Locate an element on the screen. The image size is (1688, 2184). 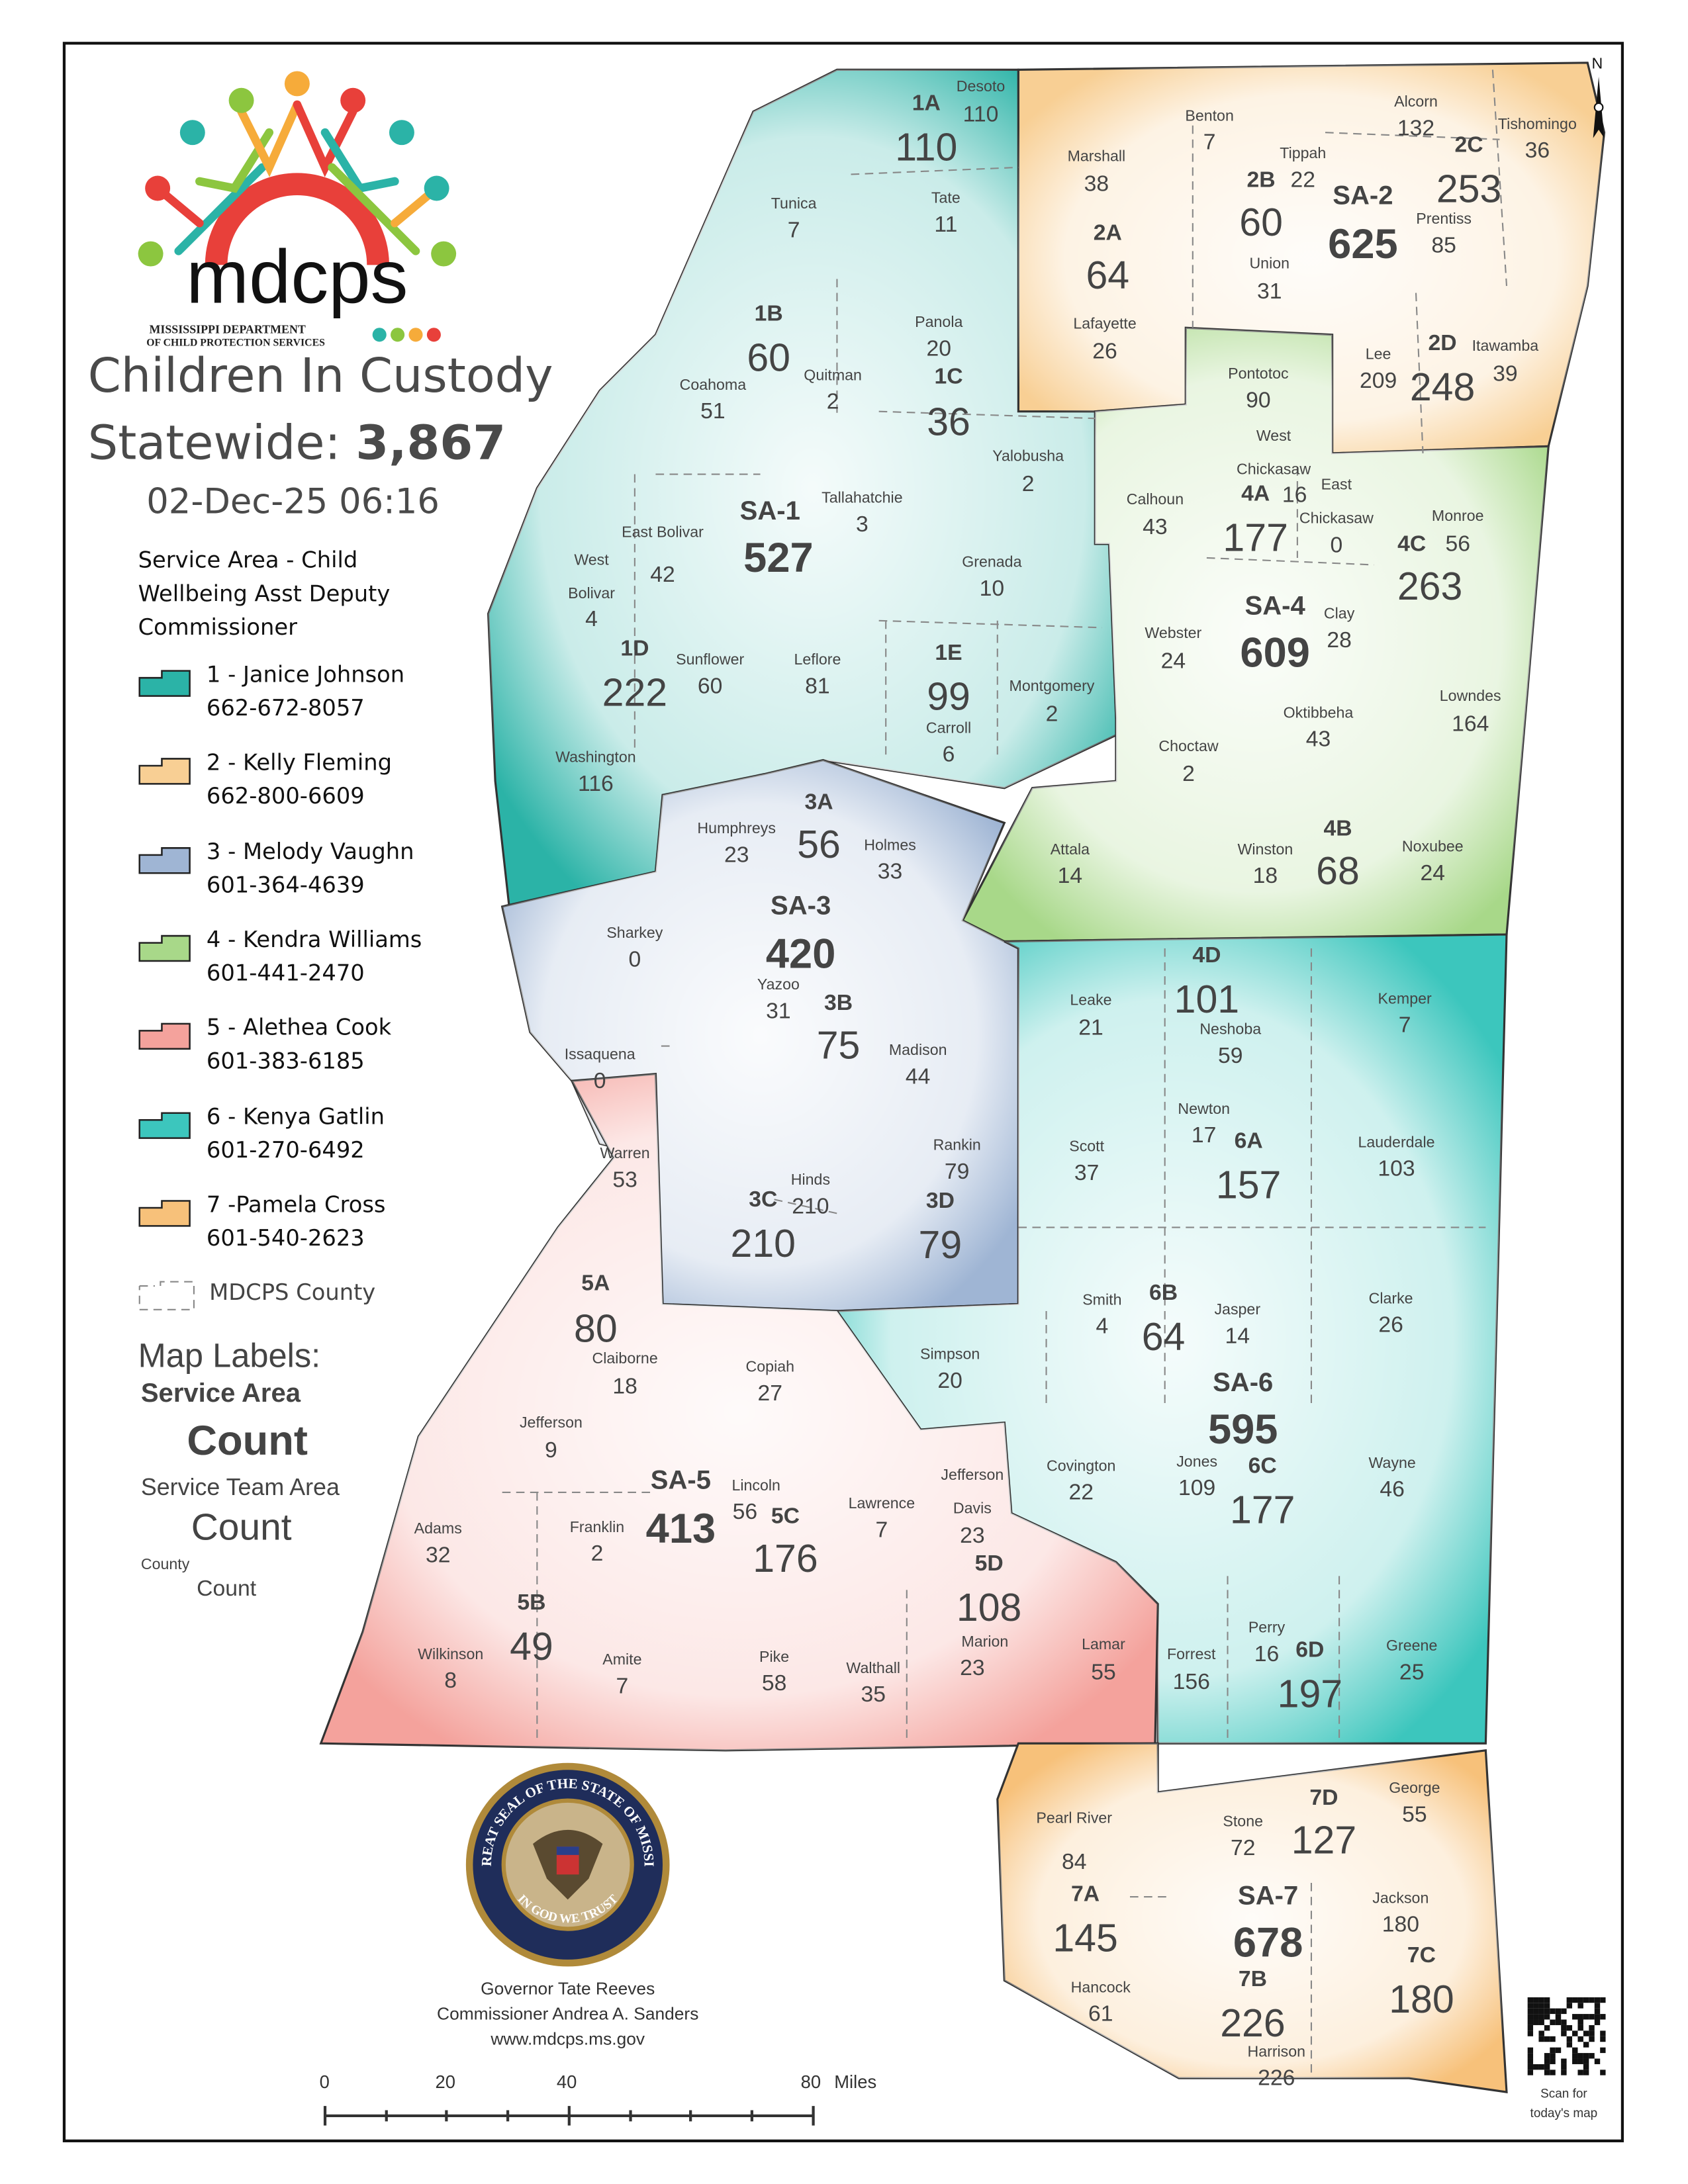
service-area-count: 413 is located at coordinates (680, 1530).